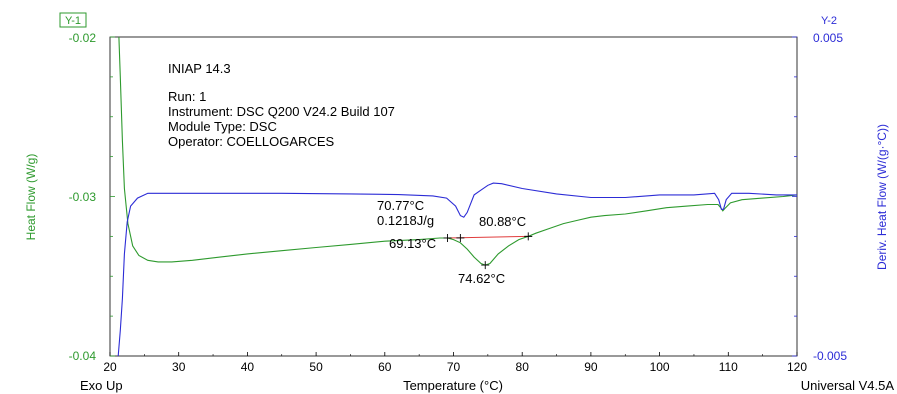 This screenshot has height=394, width=897. Describe the element at coordinates (848, 385) in the screenshot. I see `footer-right: Universal V4.5A` at that location.